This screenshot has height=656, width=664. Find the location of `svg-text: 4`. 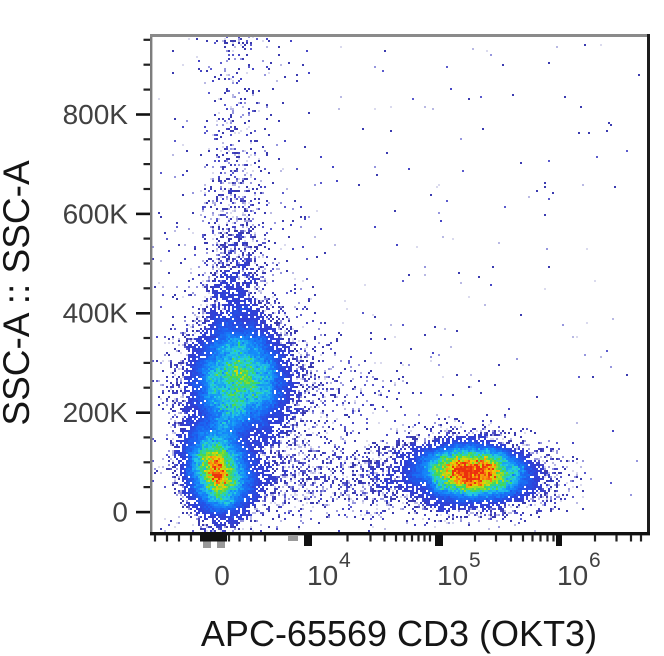

svg-text: 4 is located at coordinates (345, 560).